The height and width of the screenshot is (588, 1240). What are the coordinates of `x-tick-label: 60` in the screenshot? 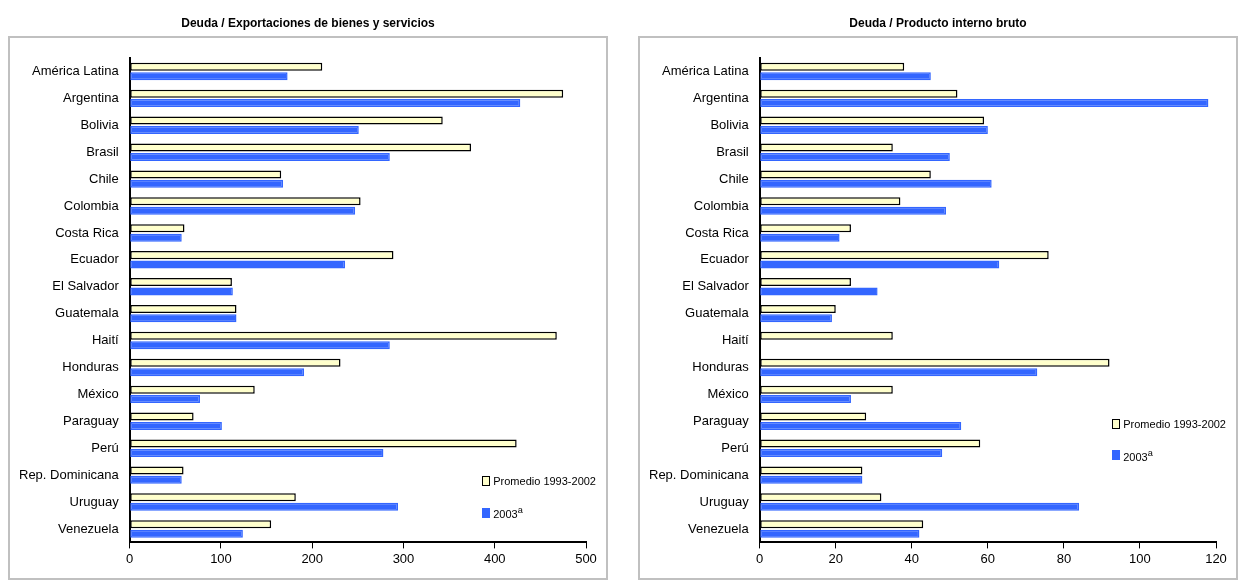 It's located at (988, 558).